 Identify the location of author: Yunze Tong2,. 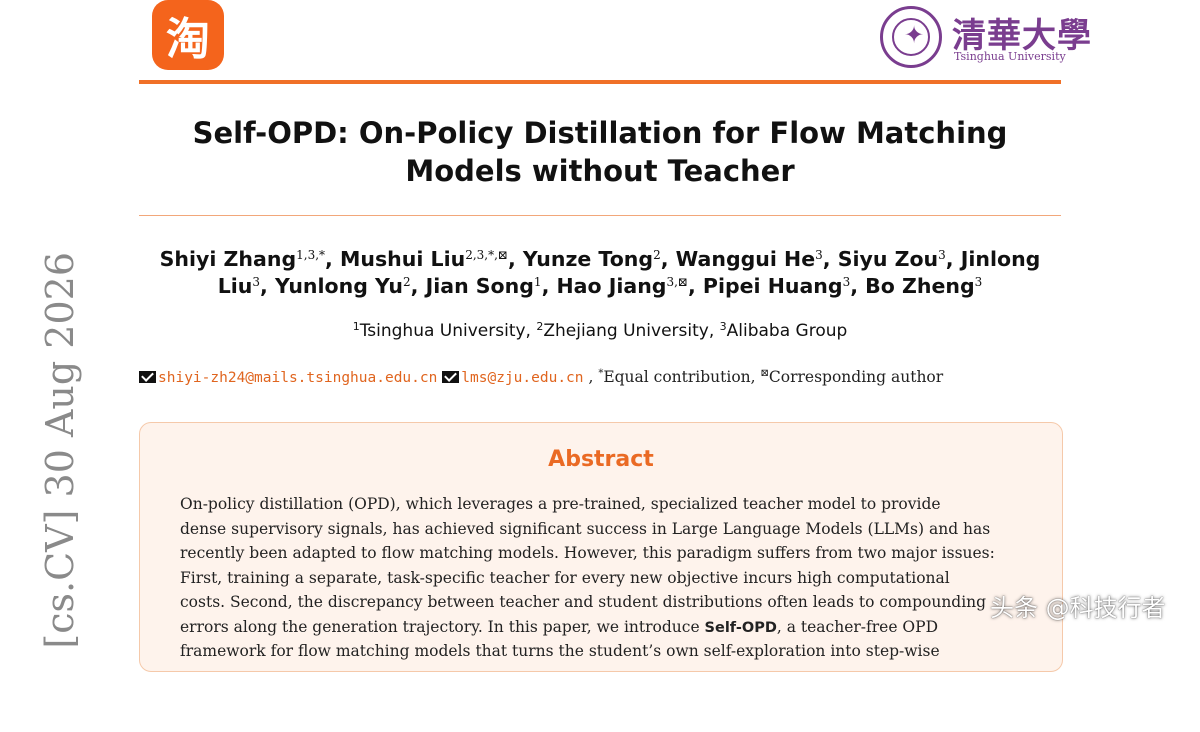
(599, 259).